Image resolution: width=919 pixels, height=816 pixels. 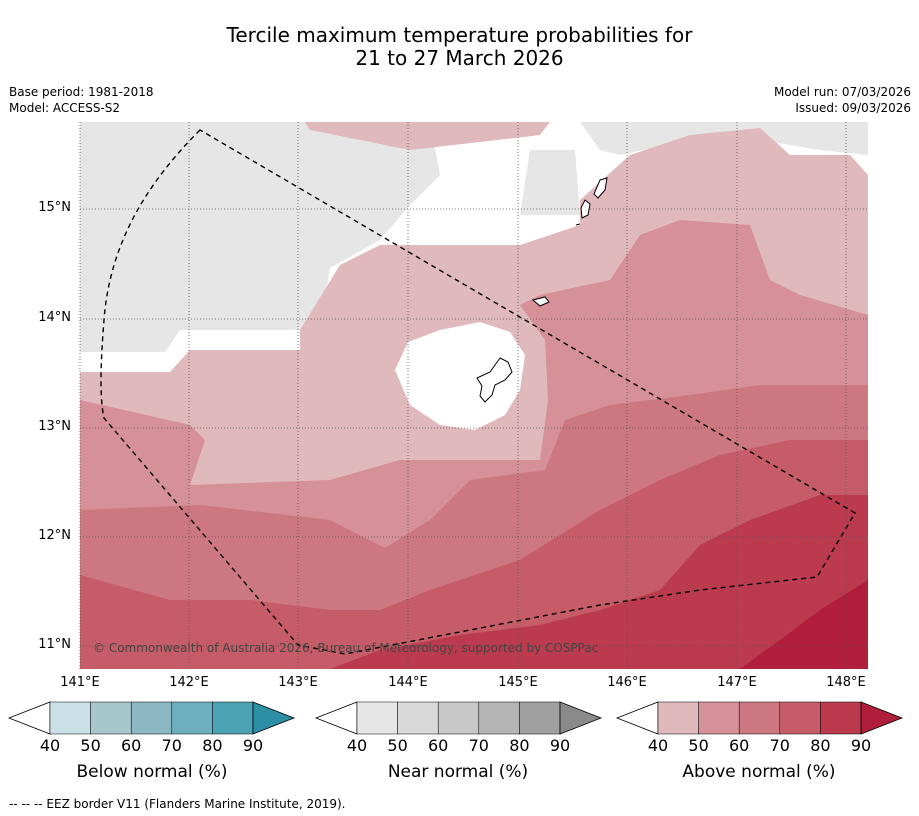 I want to click on lon-label: 143°E, so click(x=298, y=682).